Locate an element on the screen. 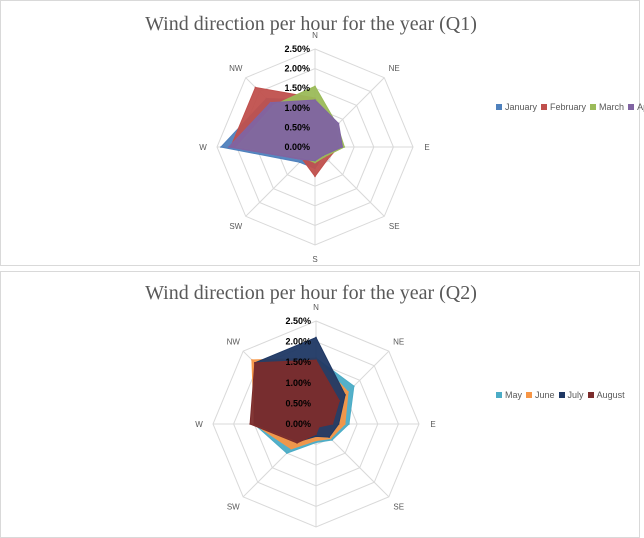 The image size is (644, 538). chart-legend-q2: May June July August is located at coordinates (562, 395).